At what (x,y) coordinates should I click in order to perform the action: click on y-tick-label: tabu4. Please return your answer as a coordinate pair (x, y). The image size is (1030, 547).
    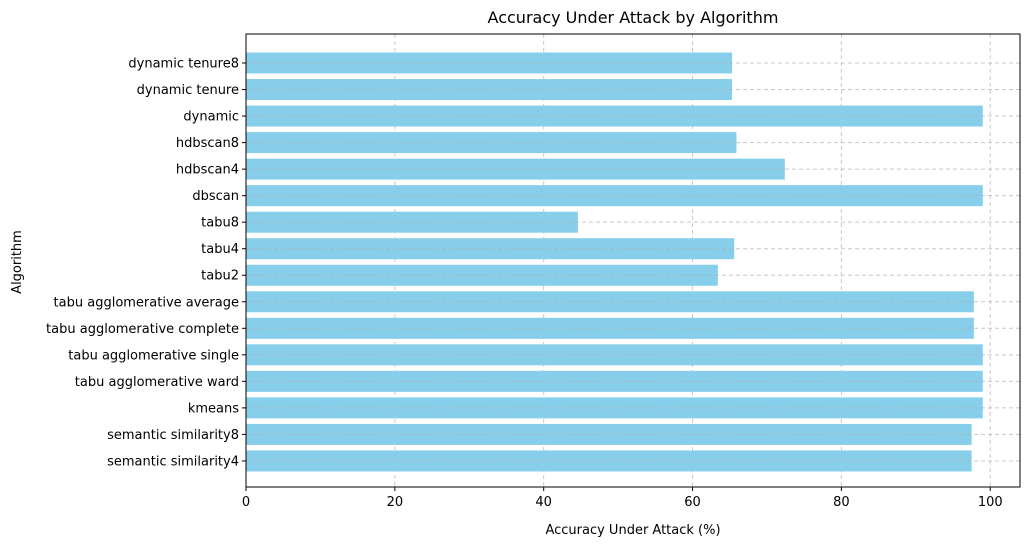
    Looking at the image, I should click on (220, 249).